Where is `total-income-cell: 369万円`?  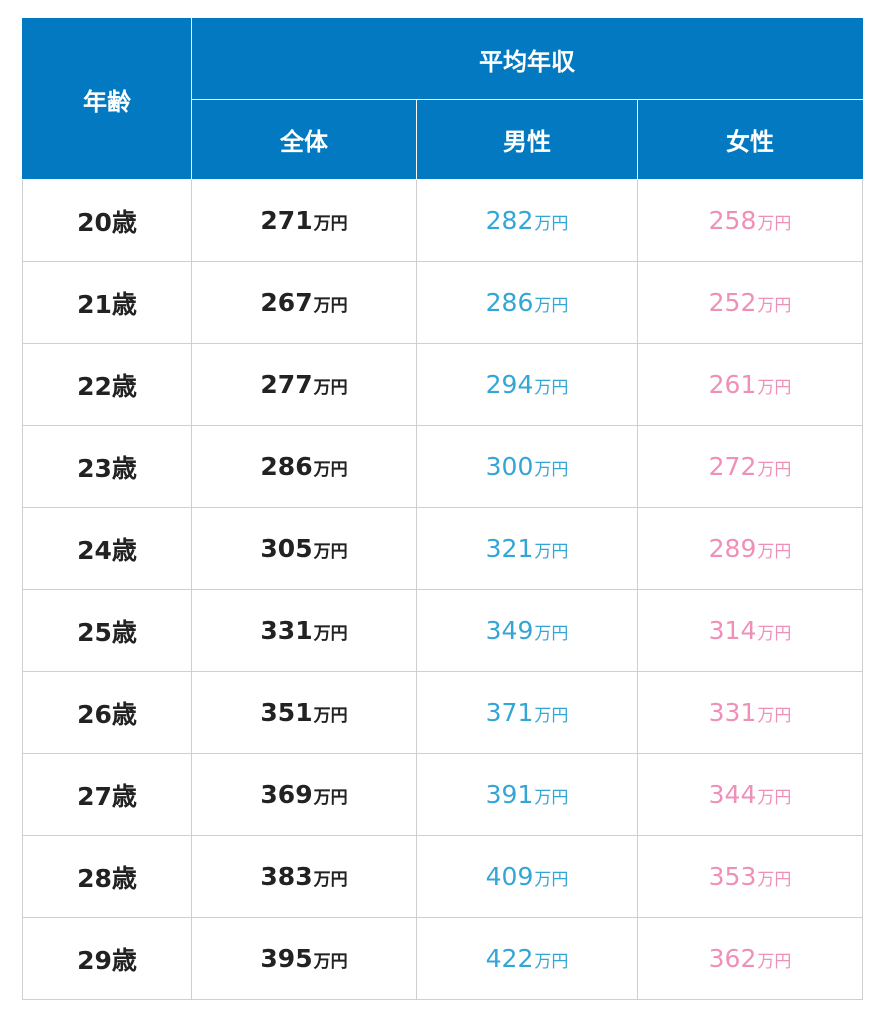
total-income-cell: 369万円 is located at coordinates (304, 794).